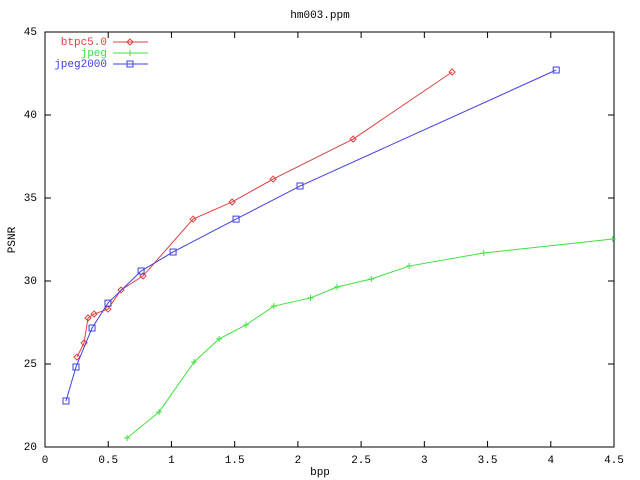  What do you see at coordinates (80, 65) in the screenshot?
I see `legend-label: jpeg2000` at bounding box center [80, 65].